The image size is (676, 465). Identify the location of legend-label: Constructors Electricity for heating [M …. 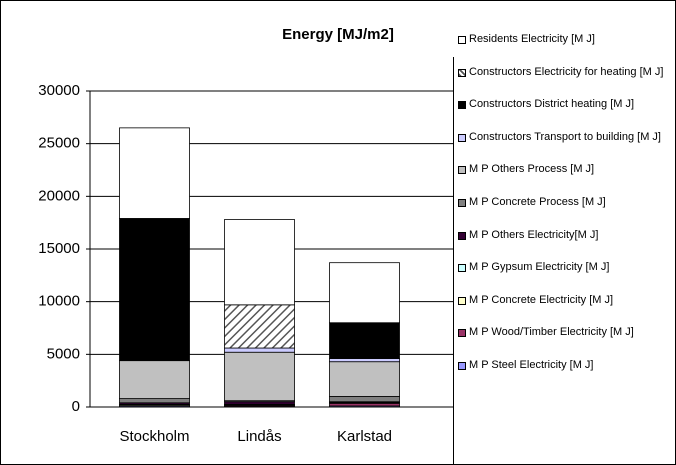
(566, 71).